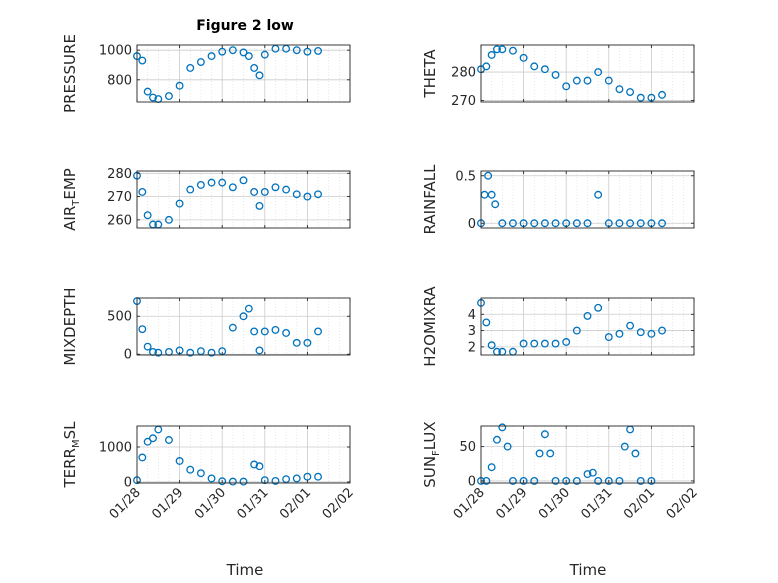 The height and width of the screenshot is (583, 778). What do you see at coordinates (119, 220) in the screenshot?
I see `y-tick-label: 260` at bounding box center [119, 220].